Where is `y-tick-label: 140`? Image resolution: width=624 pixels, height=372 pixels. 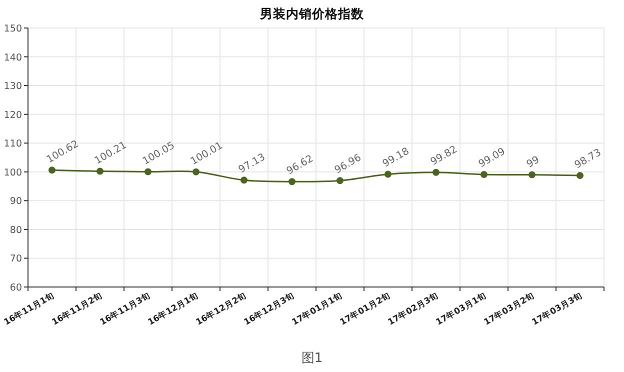 y-tick-label: 140 is located at coordinates (13, 58).